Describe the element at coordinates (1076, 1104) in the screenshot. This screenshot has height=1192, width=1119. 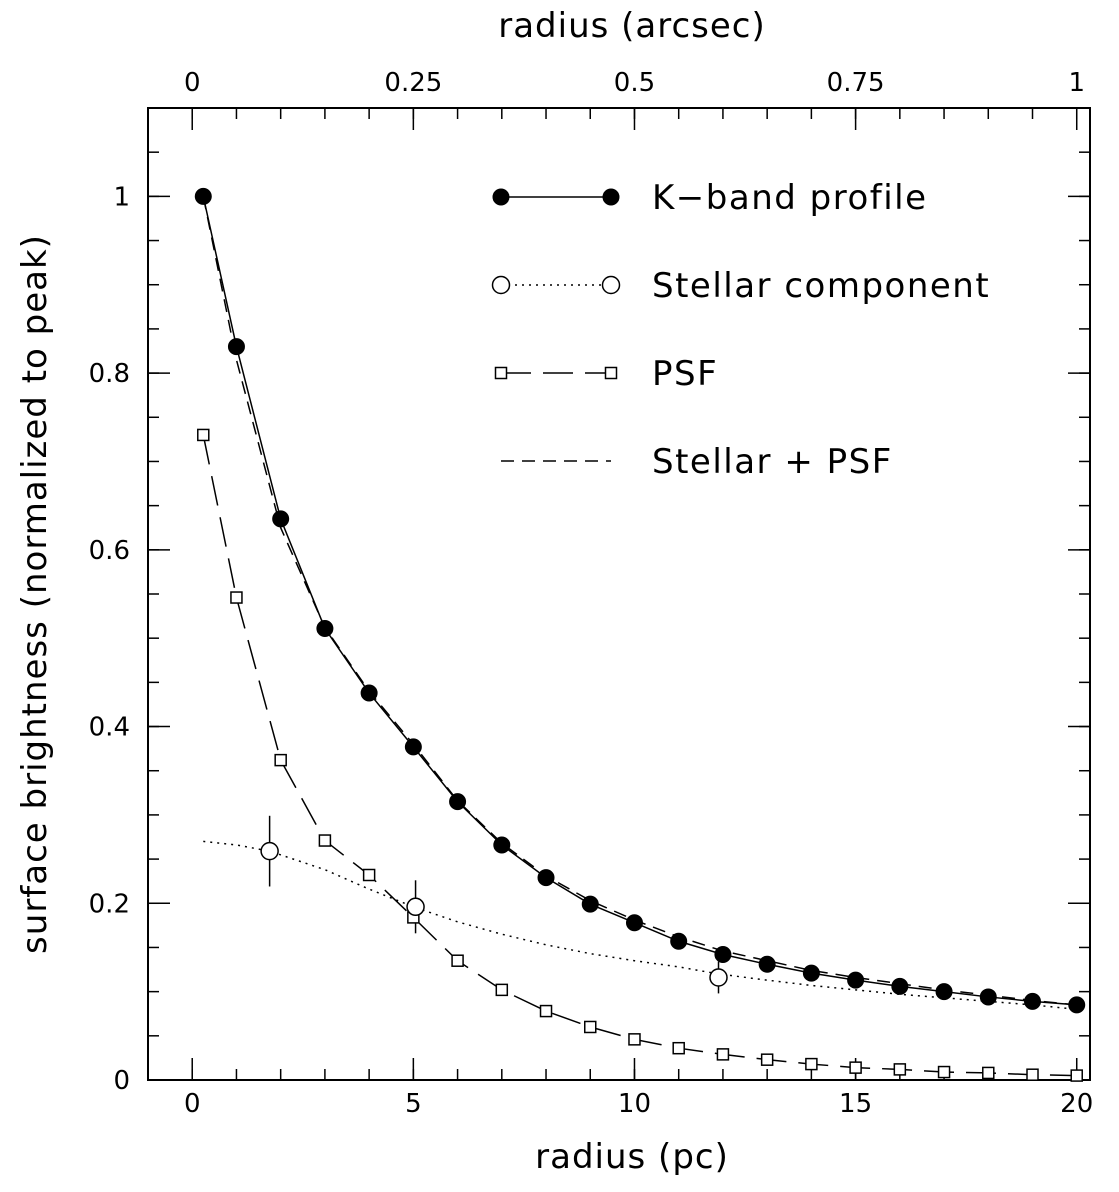
I see `x-tick-label: 20` at that location.